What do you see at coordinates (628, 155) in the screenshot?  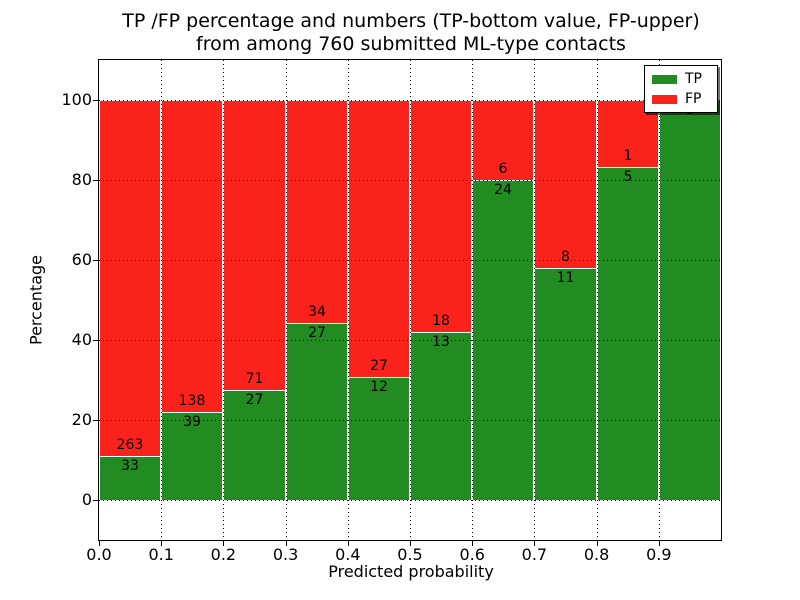 I see `bar-label-fp: 1` at bounding box center [628, 155].